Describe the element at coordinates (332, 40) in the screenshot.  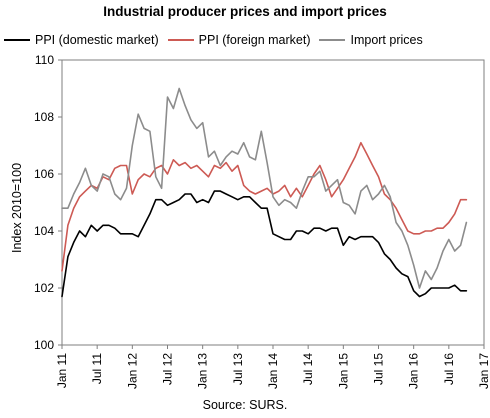
I see `legend-swatch-import` at that location.